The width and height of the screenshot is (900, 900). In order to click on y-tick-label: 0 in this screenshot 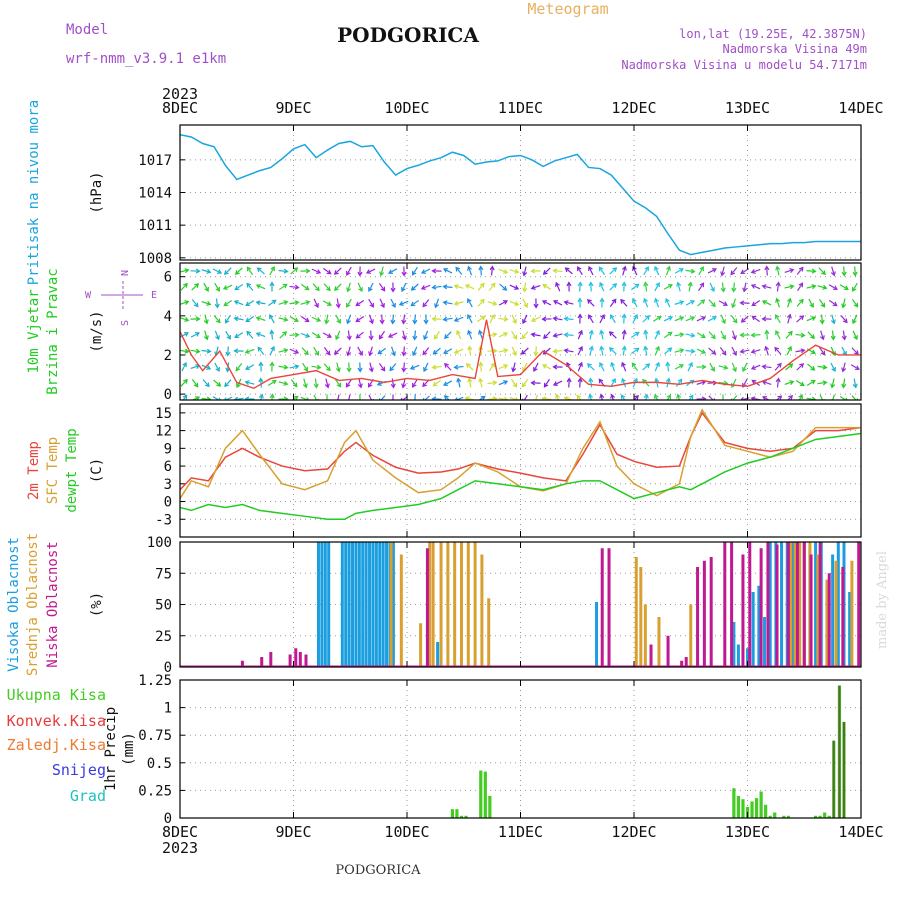, I will do `click(168, 395)`.